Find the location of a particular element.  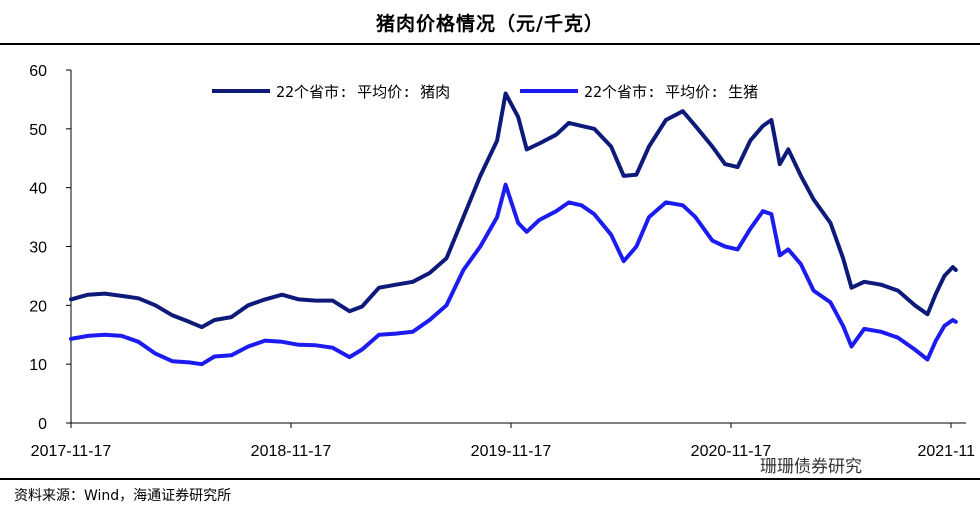

x-tick-label: 2019-11-17 is located at coordinates (511, 451).